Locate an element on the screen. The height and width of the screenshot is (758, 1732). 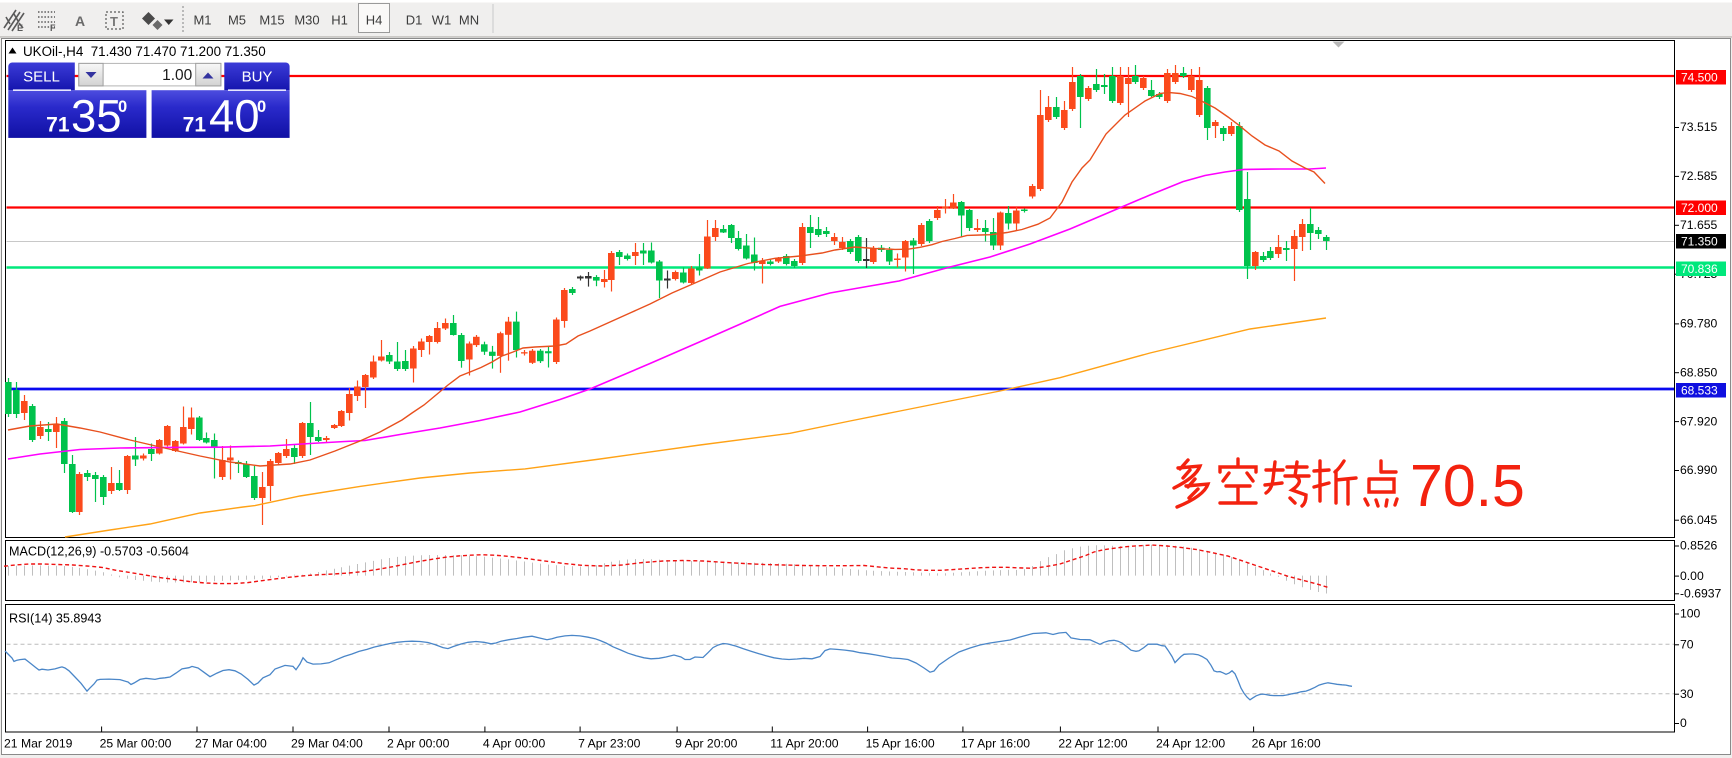
svg-text: 17 Apr 16:00 is located at coordinates (995, 744).